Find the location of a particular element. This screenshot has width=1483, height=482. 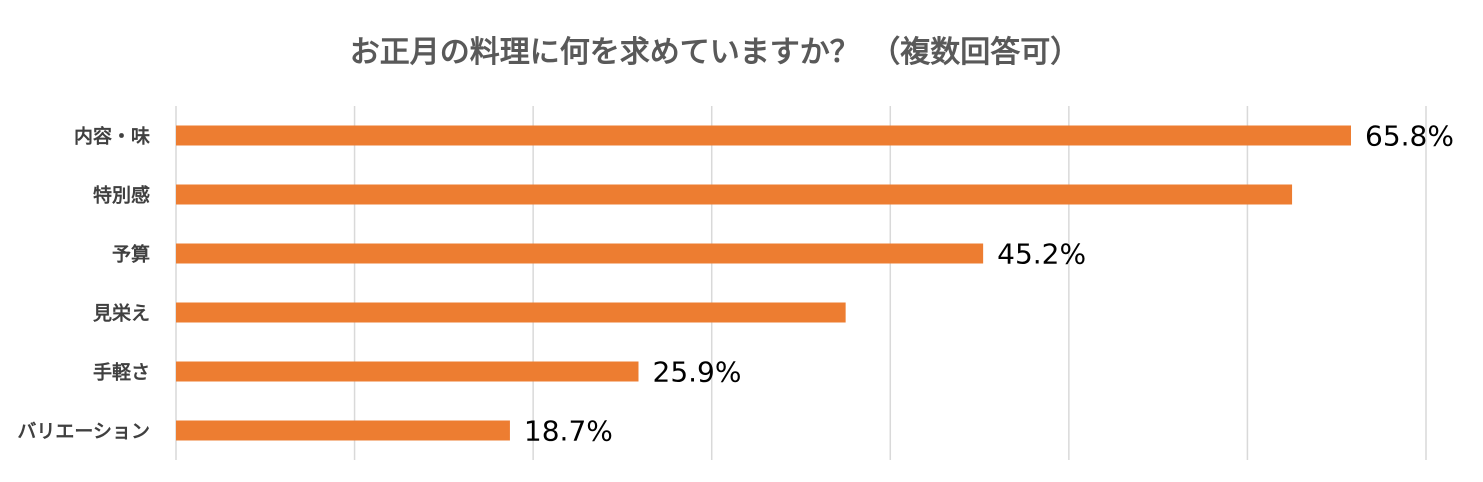

chart-title: お正月の料理に何を求めていますか？ （複数回答可） is located at coordinates (715, 52).